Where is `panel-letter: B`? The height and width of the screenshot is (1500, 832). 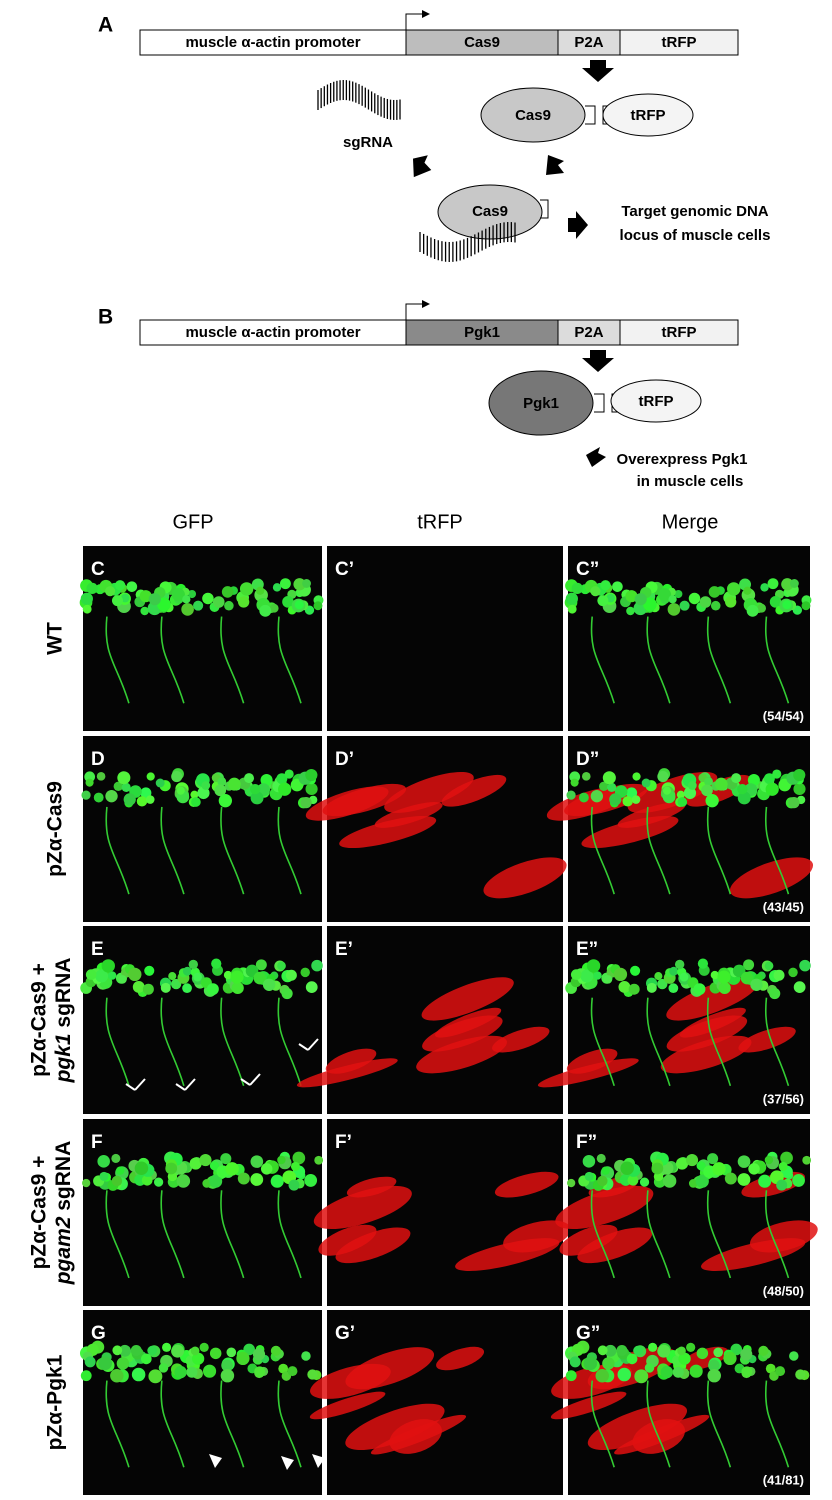
panel-letter: B is located at coordinates (105, 317).